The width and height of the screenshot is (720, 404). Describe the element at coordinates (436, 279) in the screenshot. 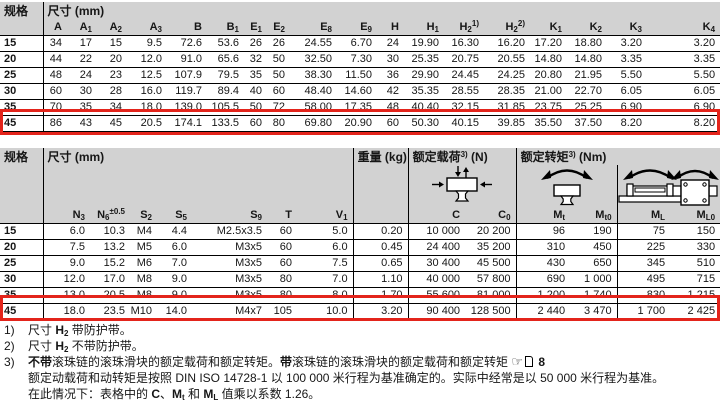

I see `value-cell: 40 000` at that location.